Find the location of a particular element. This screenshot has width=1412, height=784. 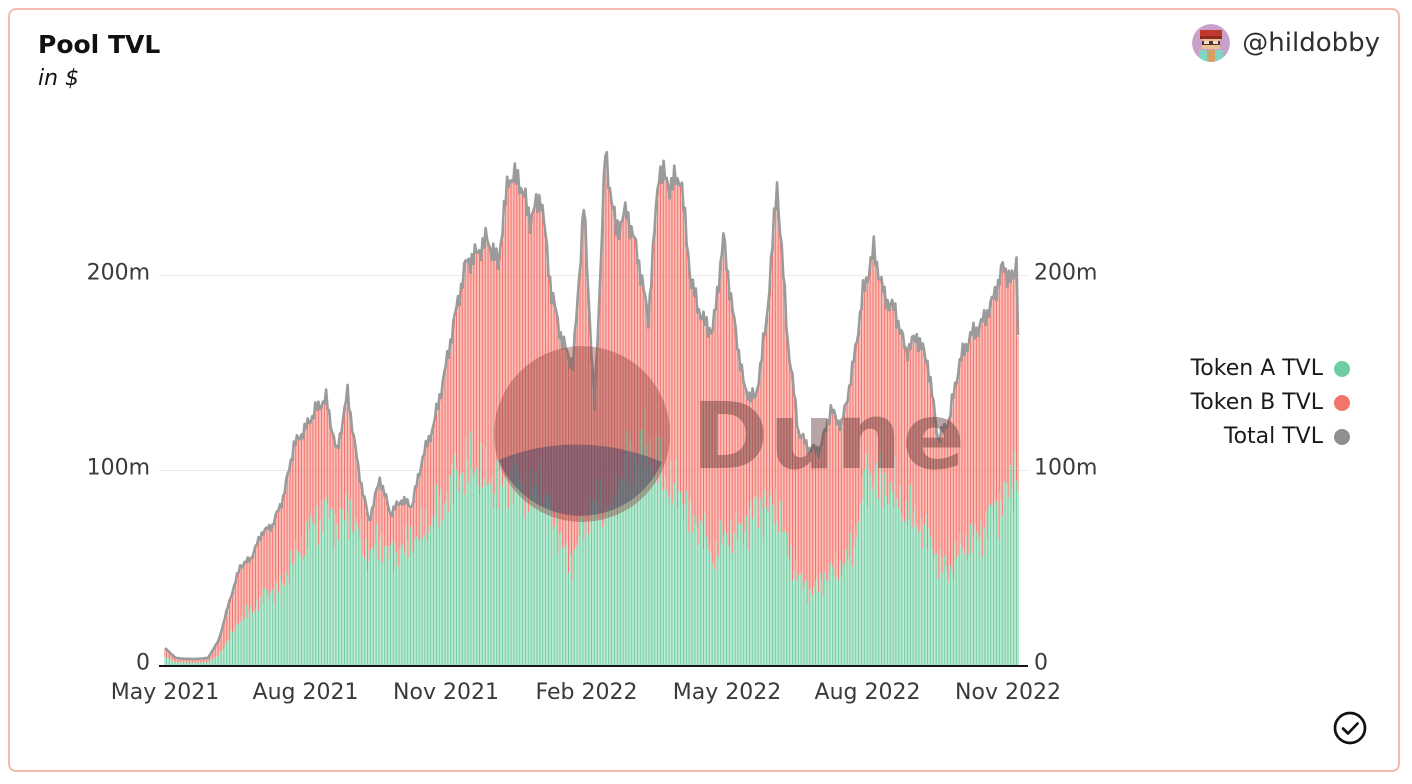

x-axis-line is located at coordinates (593, 666).